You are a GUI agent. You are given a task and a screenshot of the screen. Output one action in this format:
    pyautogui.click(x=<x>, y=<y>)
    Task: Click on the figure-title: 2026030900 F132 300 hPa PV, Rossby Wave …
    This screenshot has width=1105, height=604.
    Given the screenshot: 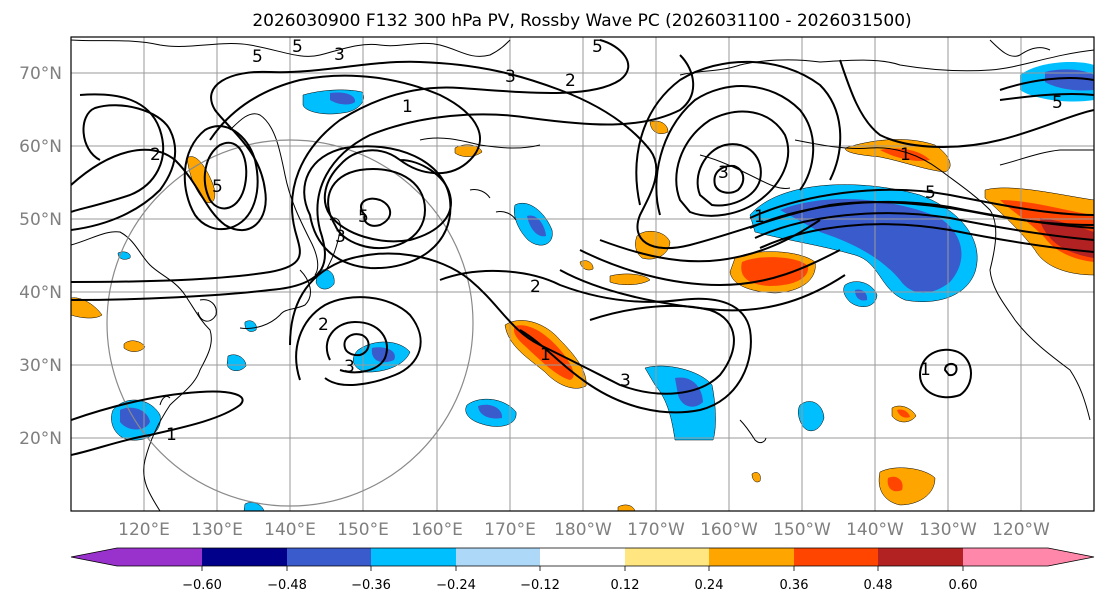 What is the action you would take?
    pyautogui.click(x=581, y=21)
    